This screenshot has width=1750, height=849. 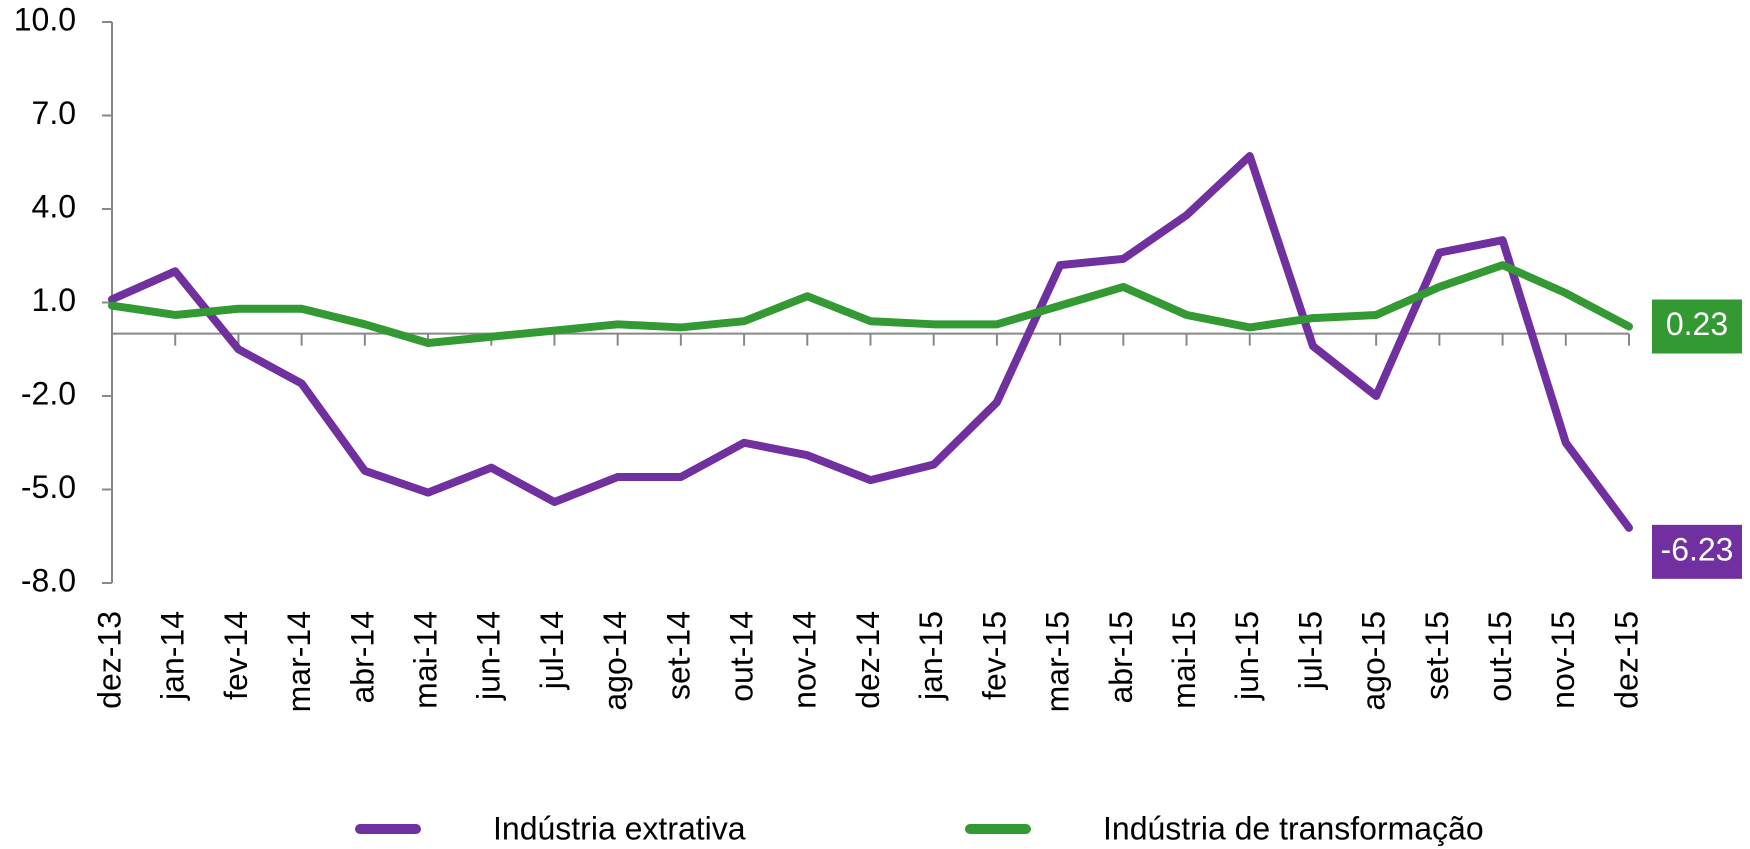 I want to click on x-tick-label: dez-14, so click(x=868, y=660).